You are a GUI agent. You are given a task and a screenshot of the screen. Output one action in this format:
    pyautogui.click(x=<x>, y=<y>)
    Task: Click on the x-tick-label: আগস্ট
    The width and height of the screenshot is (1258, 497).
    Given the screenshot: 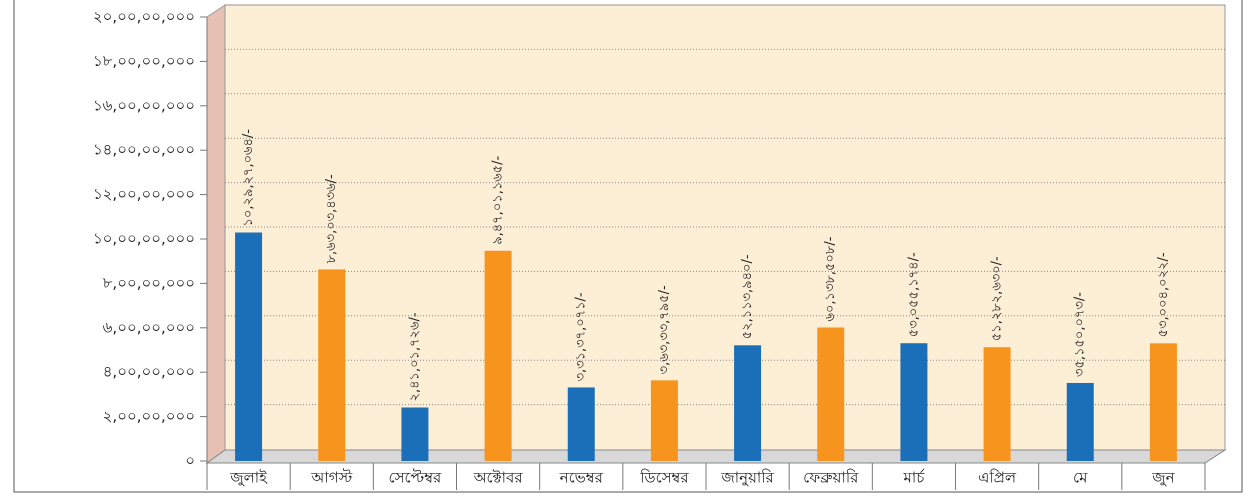 What is the action you would take?
    pyautogui.click(x=331, y=478)
    